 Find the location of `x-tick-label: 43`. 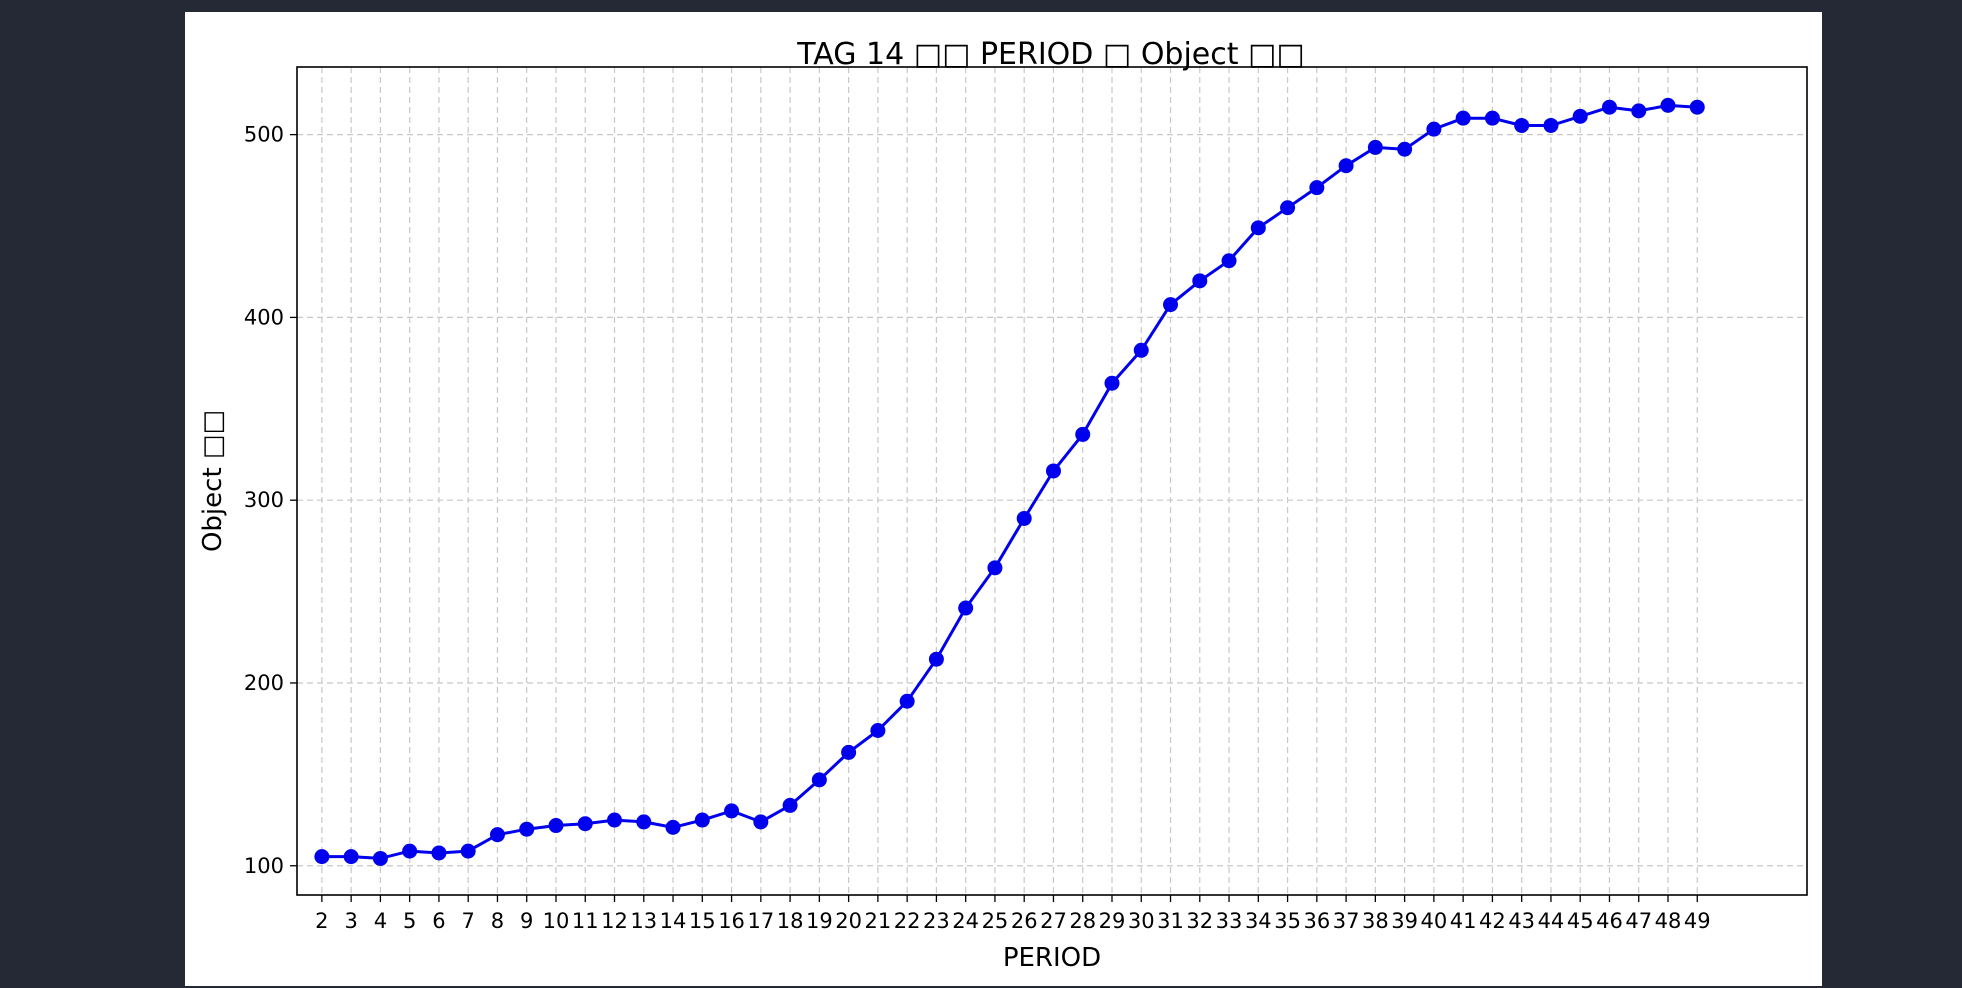

x-tick-label: 43 is located at coordinates (1521, 921).